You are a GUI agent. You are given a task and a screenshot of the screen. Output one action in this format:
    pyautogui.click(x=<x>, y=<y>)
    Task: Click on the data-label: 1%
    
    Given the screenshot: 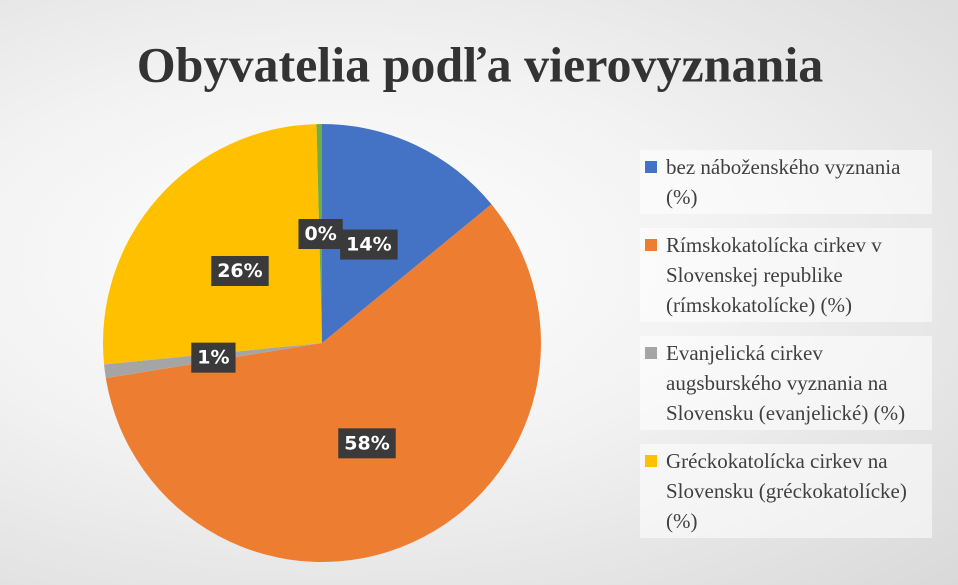 What is the action you would take?
    pyautogui.click(x=213, y=357)
    